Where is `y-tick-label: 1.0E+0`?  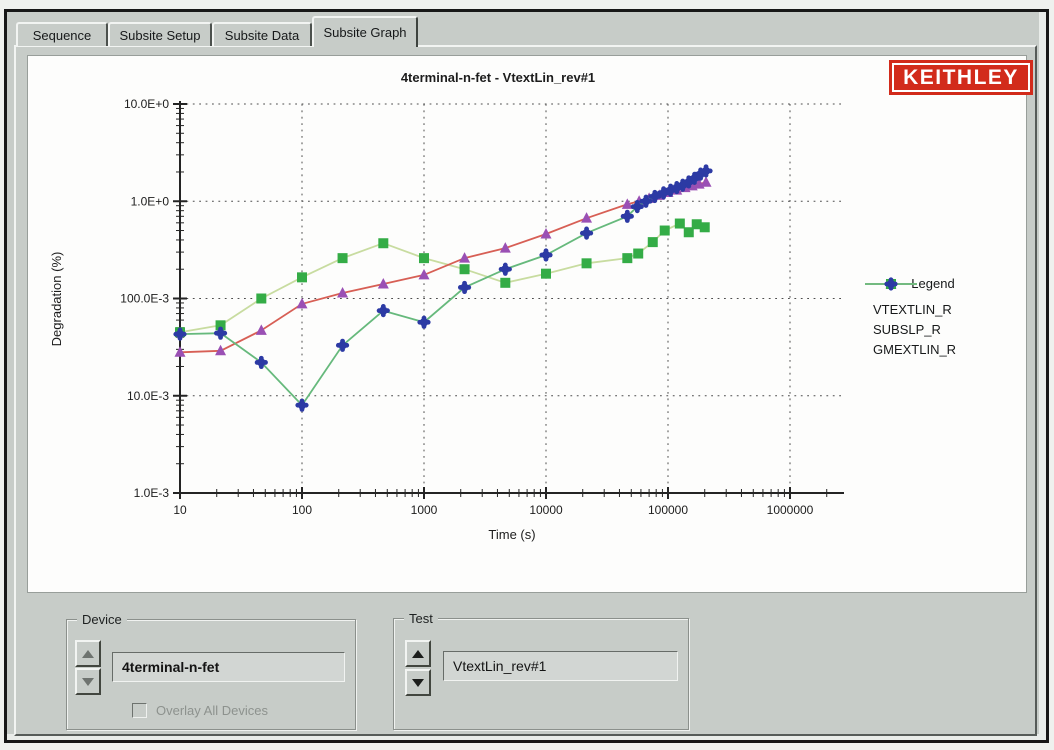 y-tick-label: 1.0E+0 is located at coordinates (150, 201).